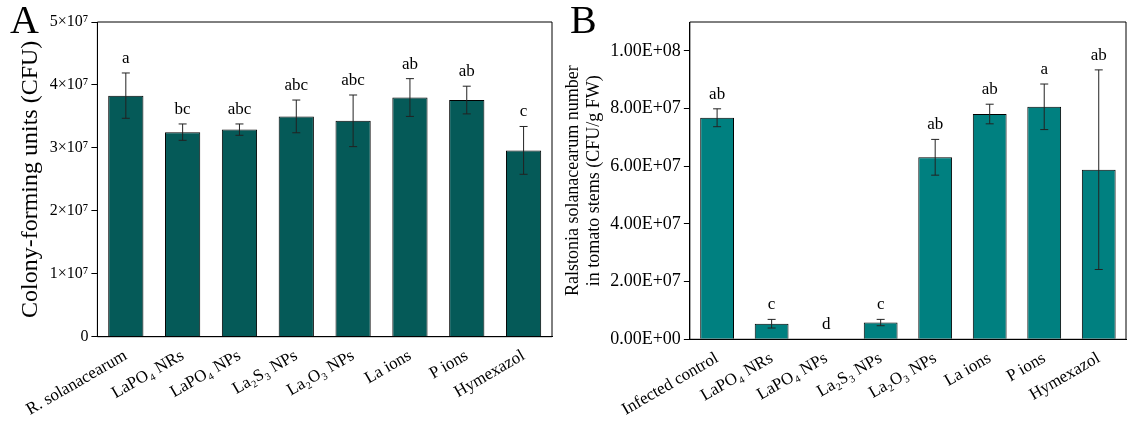 This screenshot has height=423, width=1134. What do you see at coordinates (69, 147) in the screenshot?
I see `y-tick-label: 3×10⁷` at bounding box center [69, 147].